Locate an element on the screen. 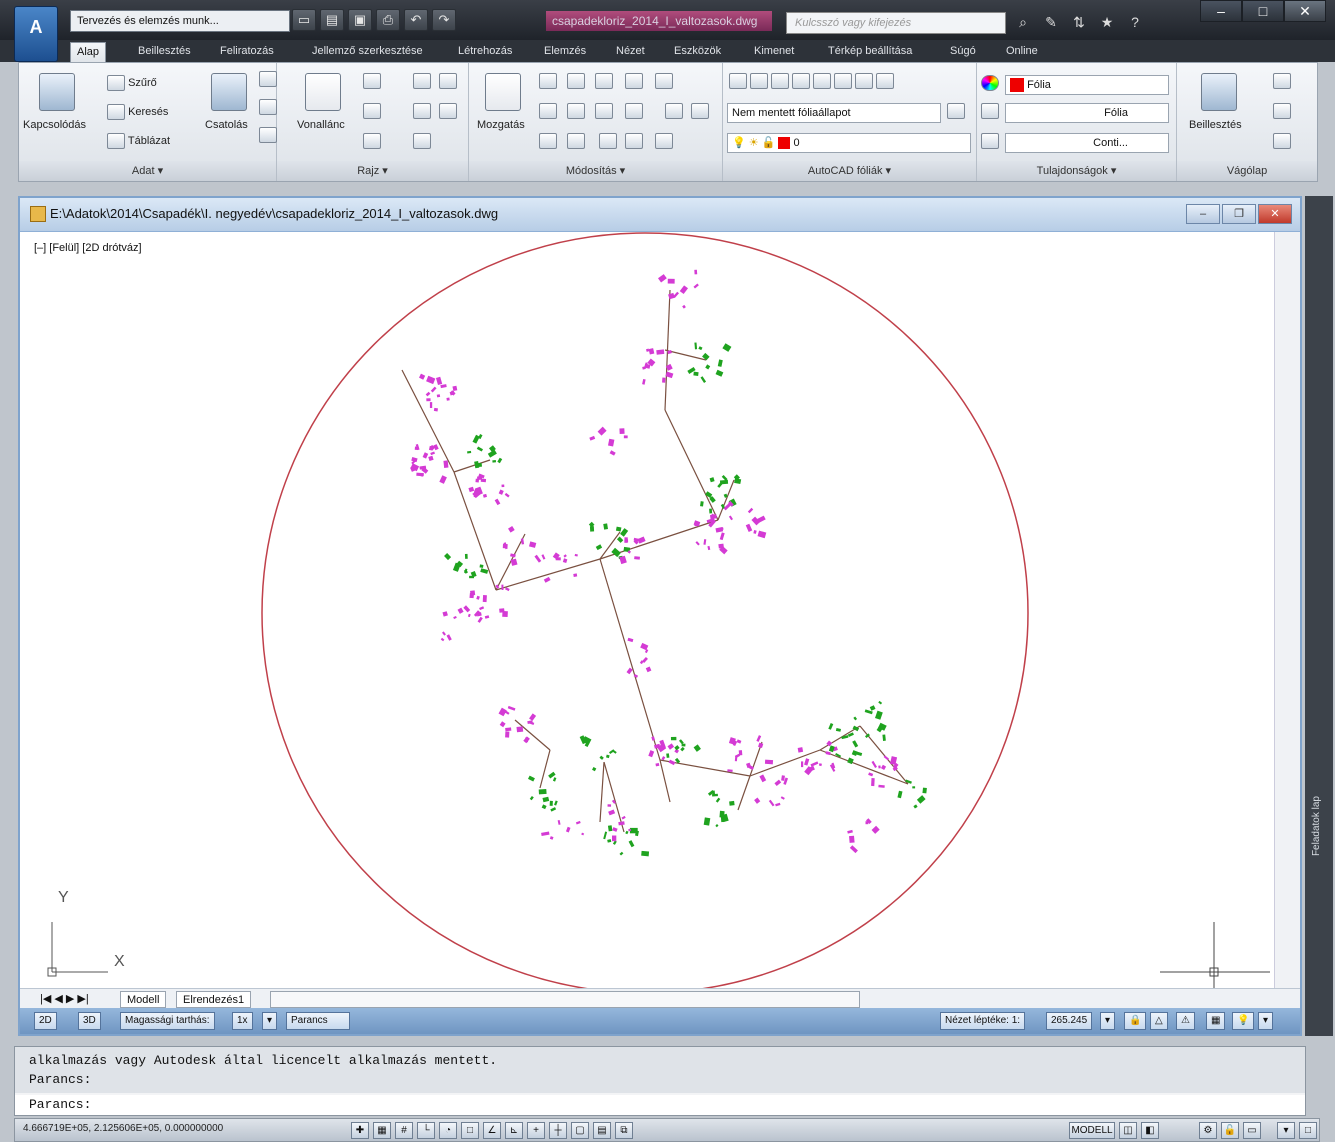 The width and height of the screenshot is (1335, 1142). layer-tools-icons is located at coordinates (812, 81).